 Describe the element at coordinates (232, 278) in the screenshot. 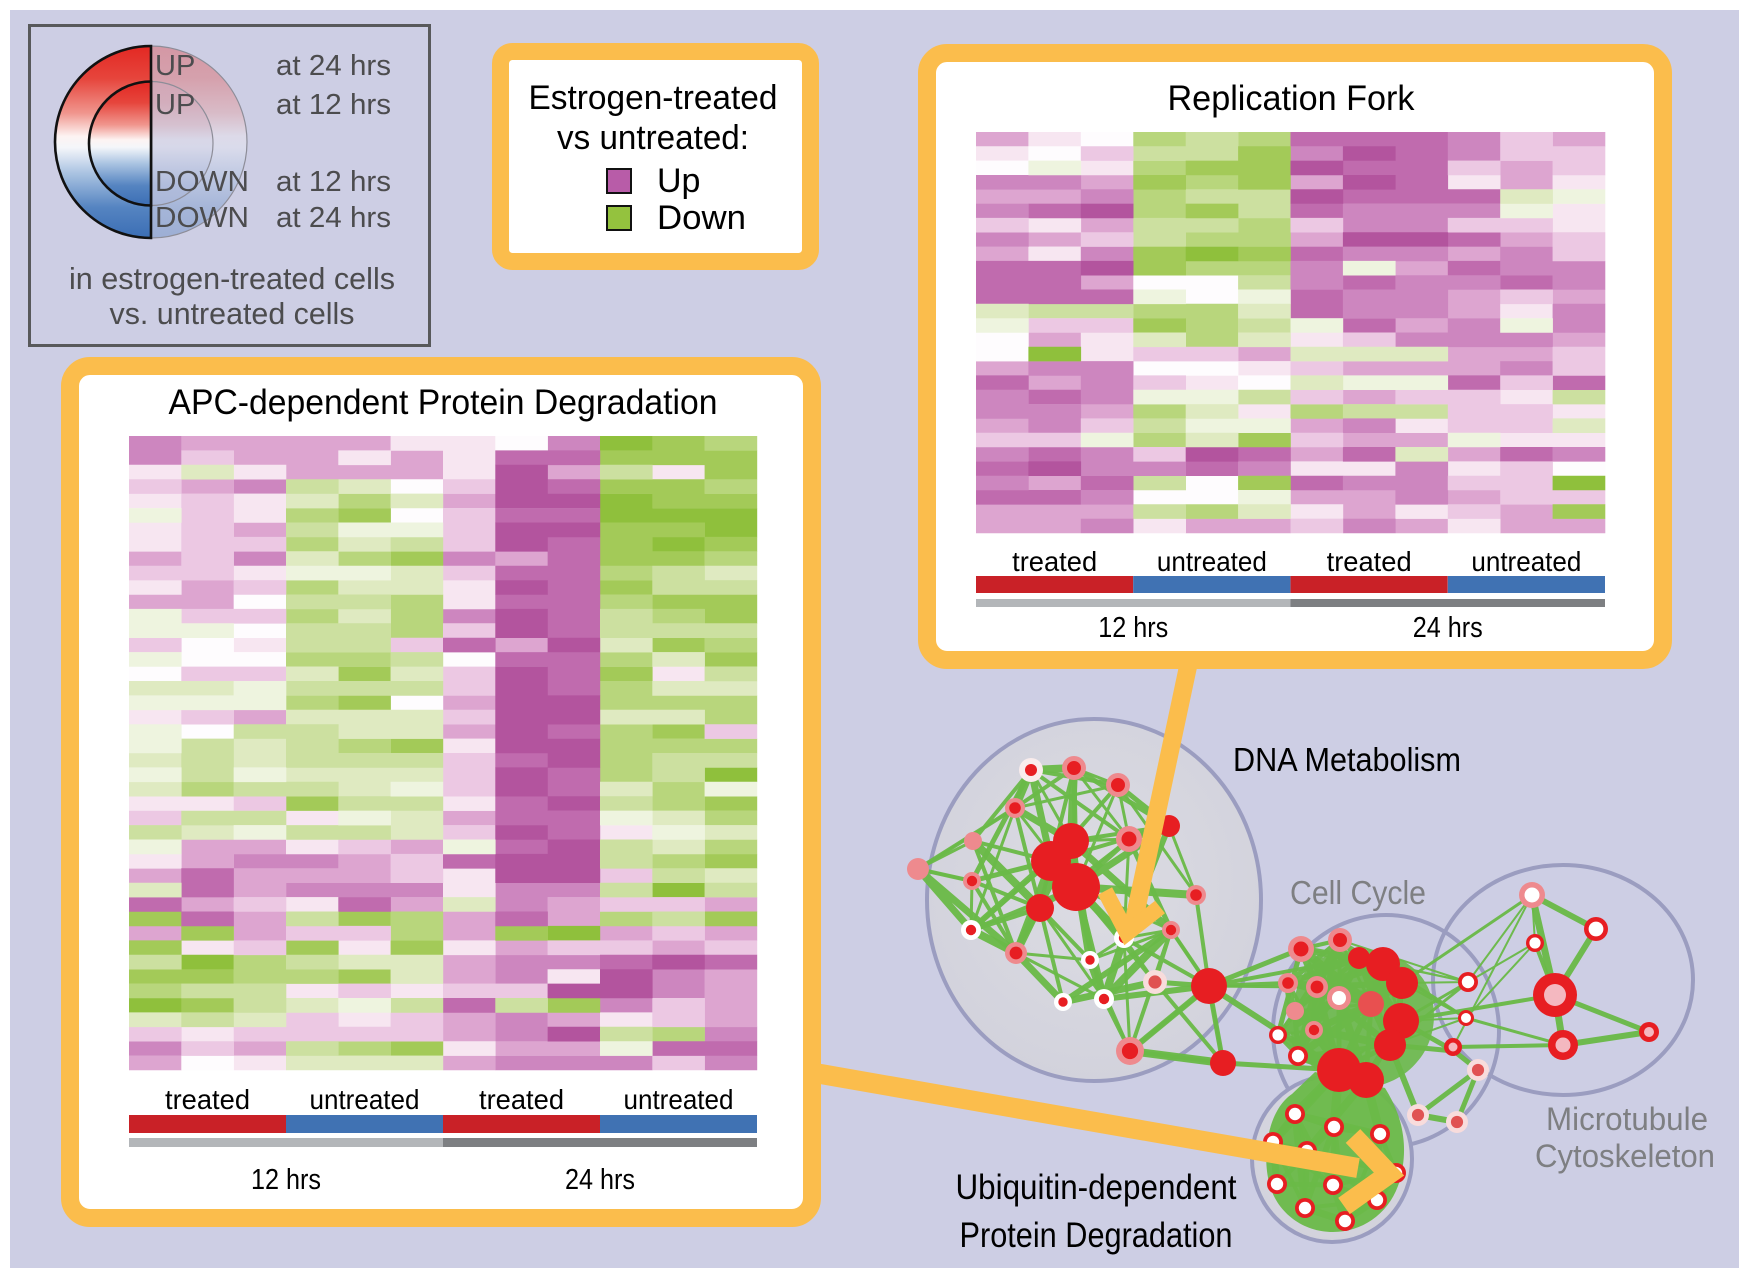

I see `svg-text: in estrogen-treated cells` at that location.